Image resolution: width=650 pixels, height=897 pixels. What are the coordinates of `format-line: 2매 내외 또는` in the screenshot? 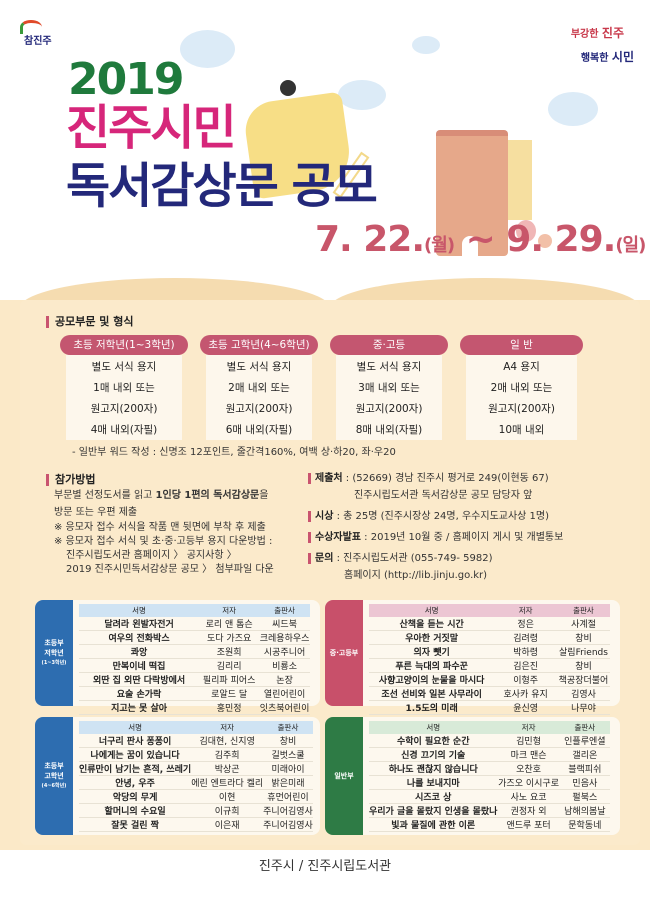 It's located at (259, 388).